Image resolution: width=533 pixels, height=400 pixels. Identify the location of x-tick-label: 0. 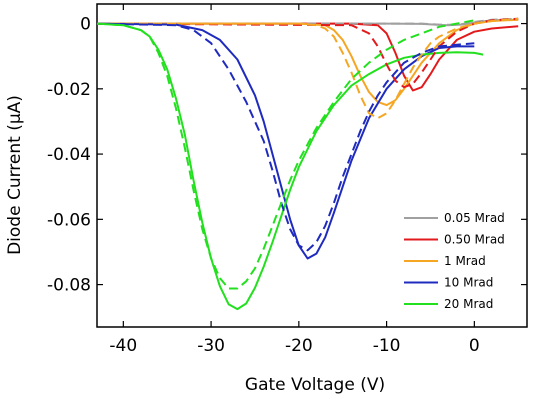
(474, 346).